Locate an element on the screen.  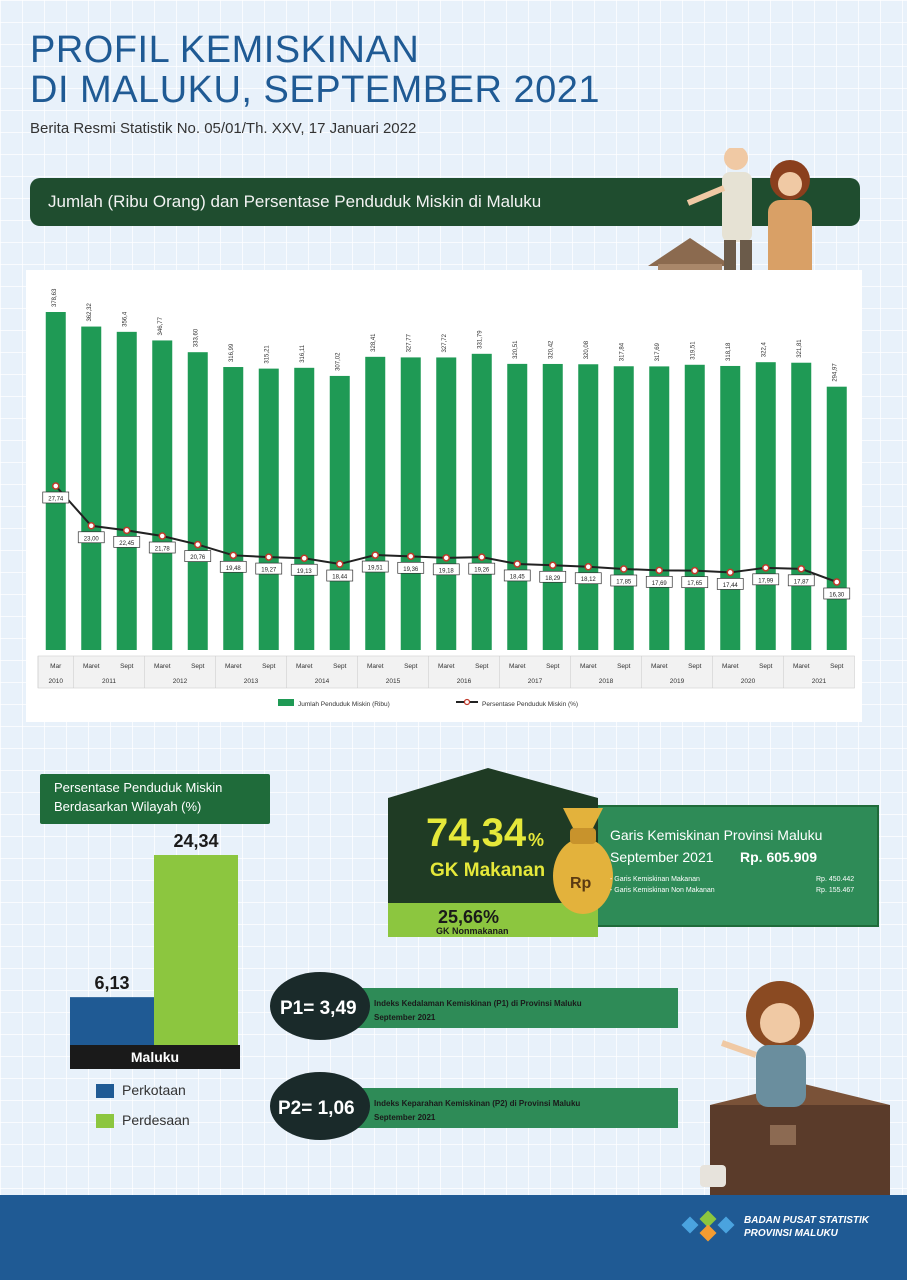
year-label-0: 2010 is located at coordinates (56, 681).